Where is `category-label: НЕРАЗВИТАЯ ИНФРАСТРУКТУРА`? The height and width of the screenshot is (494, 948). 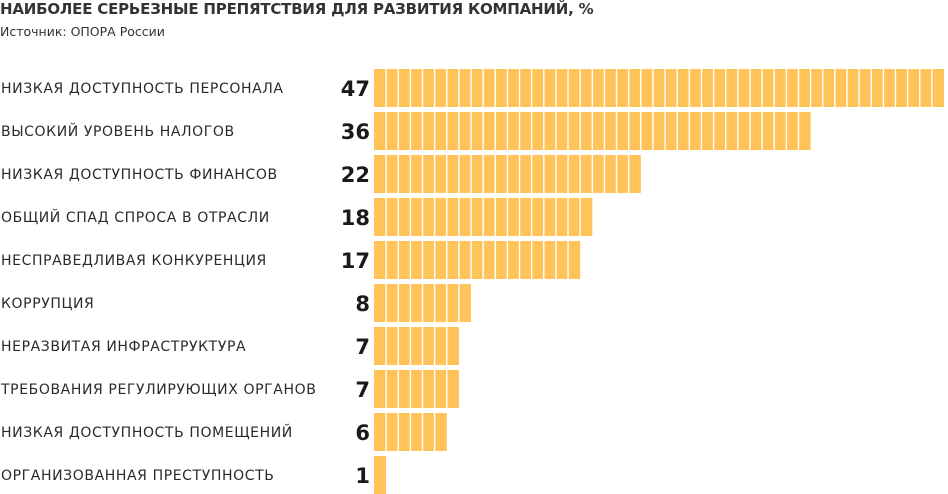
category-label: НЕРАЗВИТАЯ ИНФРАСТРУКТУРА is located at coordinates (123, 347).